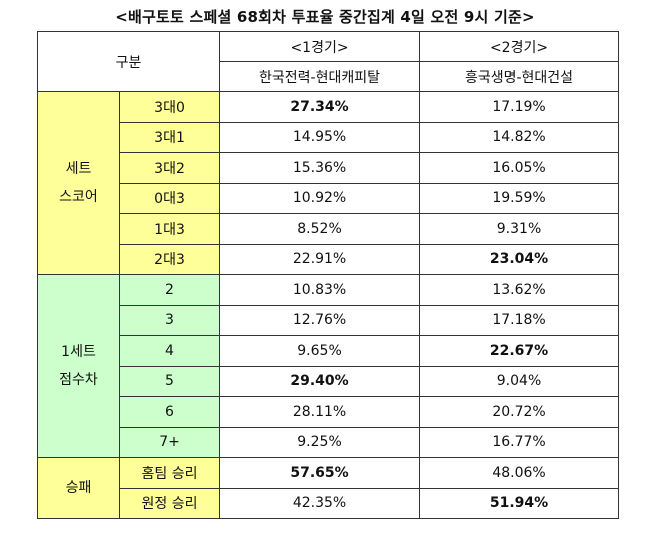 This screenshot has height=537, width=650. Describe the element at coordinates (320, 229) in the screenshot. I see `game1-rate: 8.52%` at that location.